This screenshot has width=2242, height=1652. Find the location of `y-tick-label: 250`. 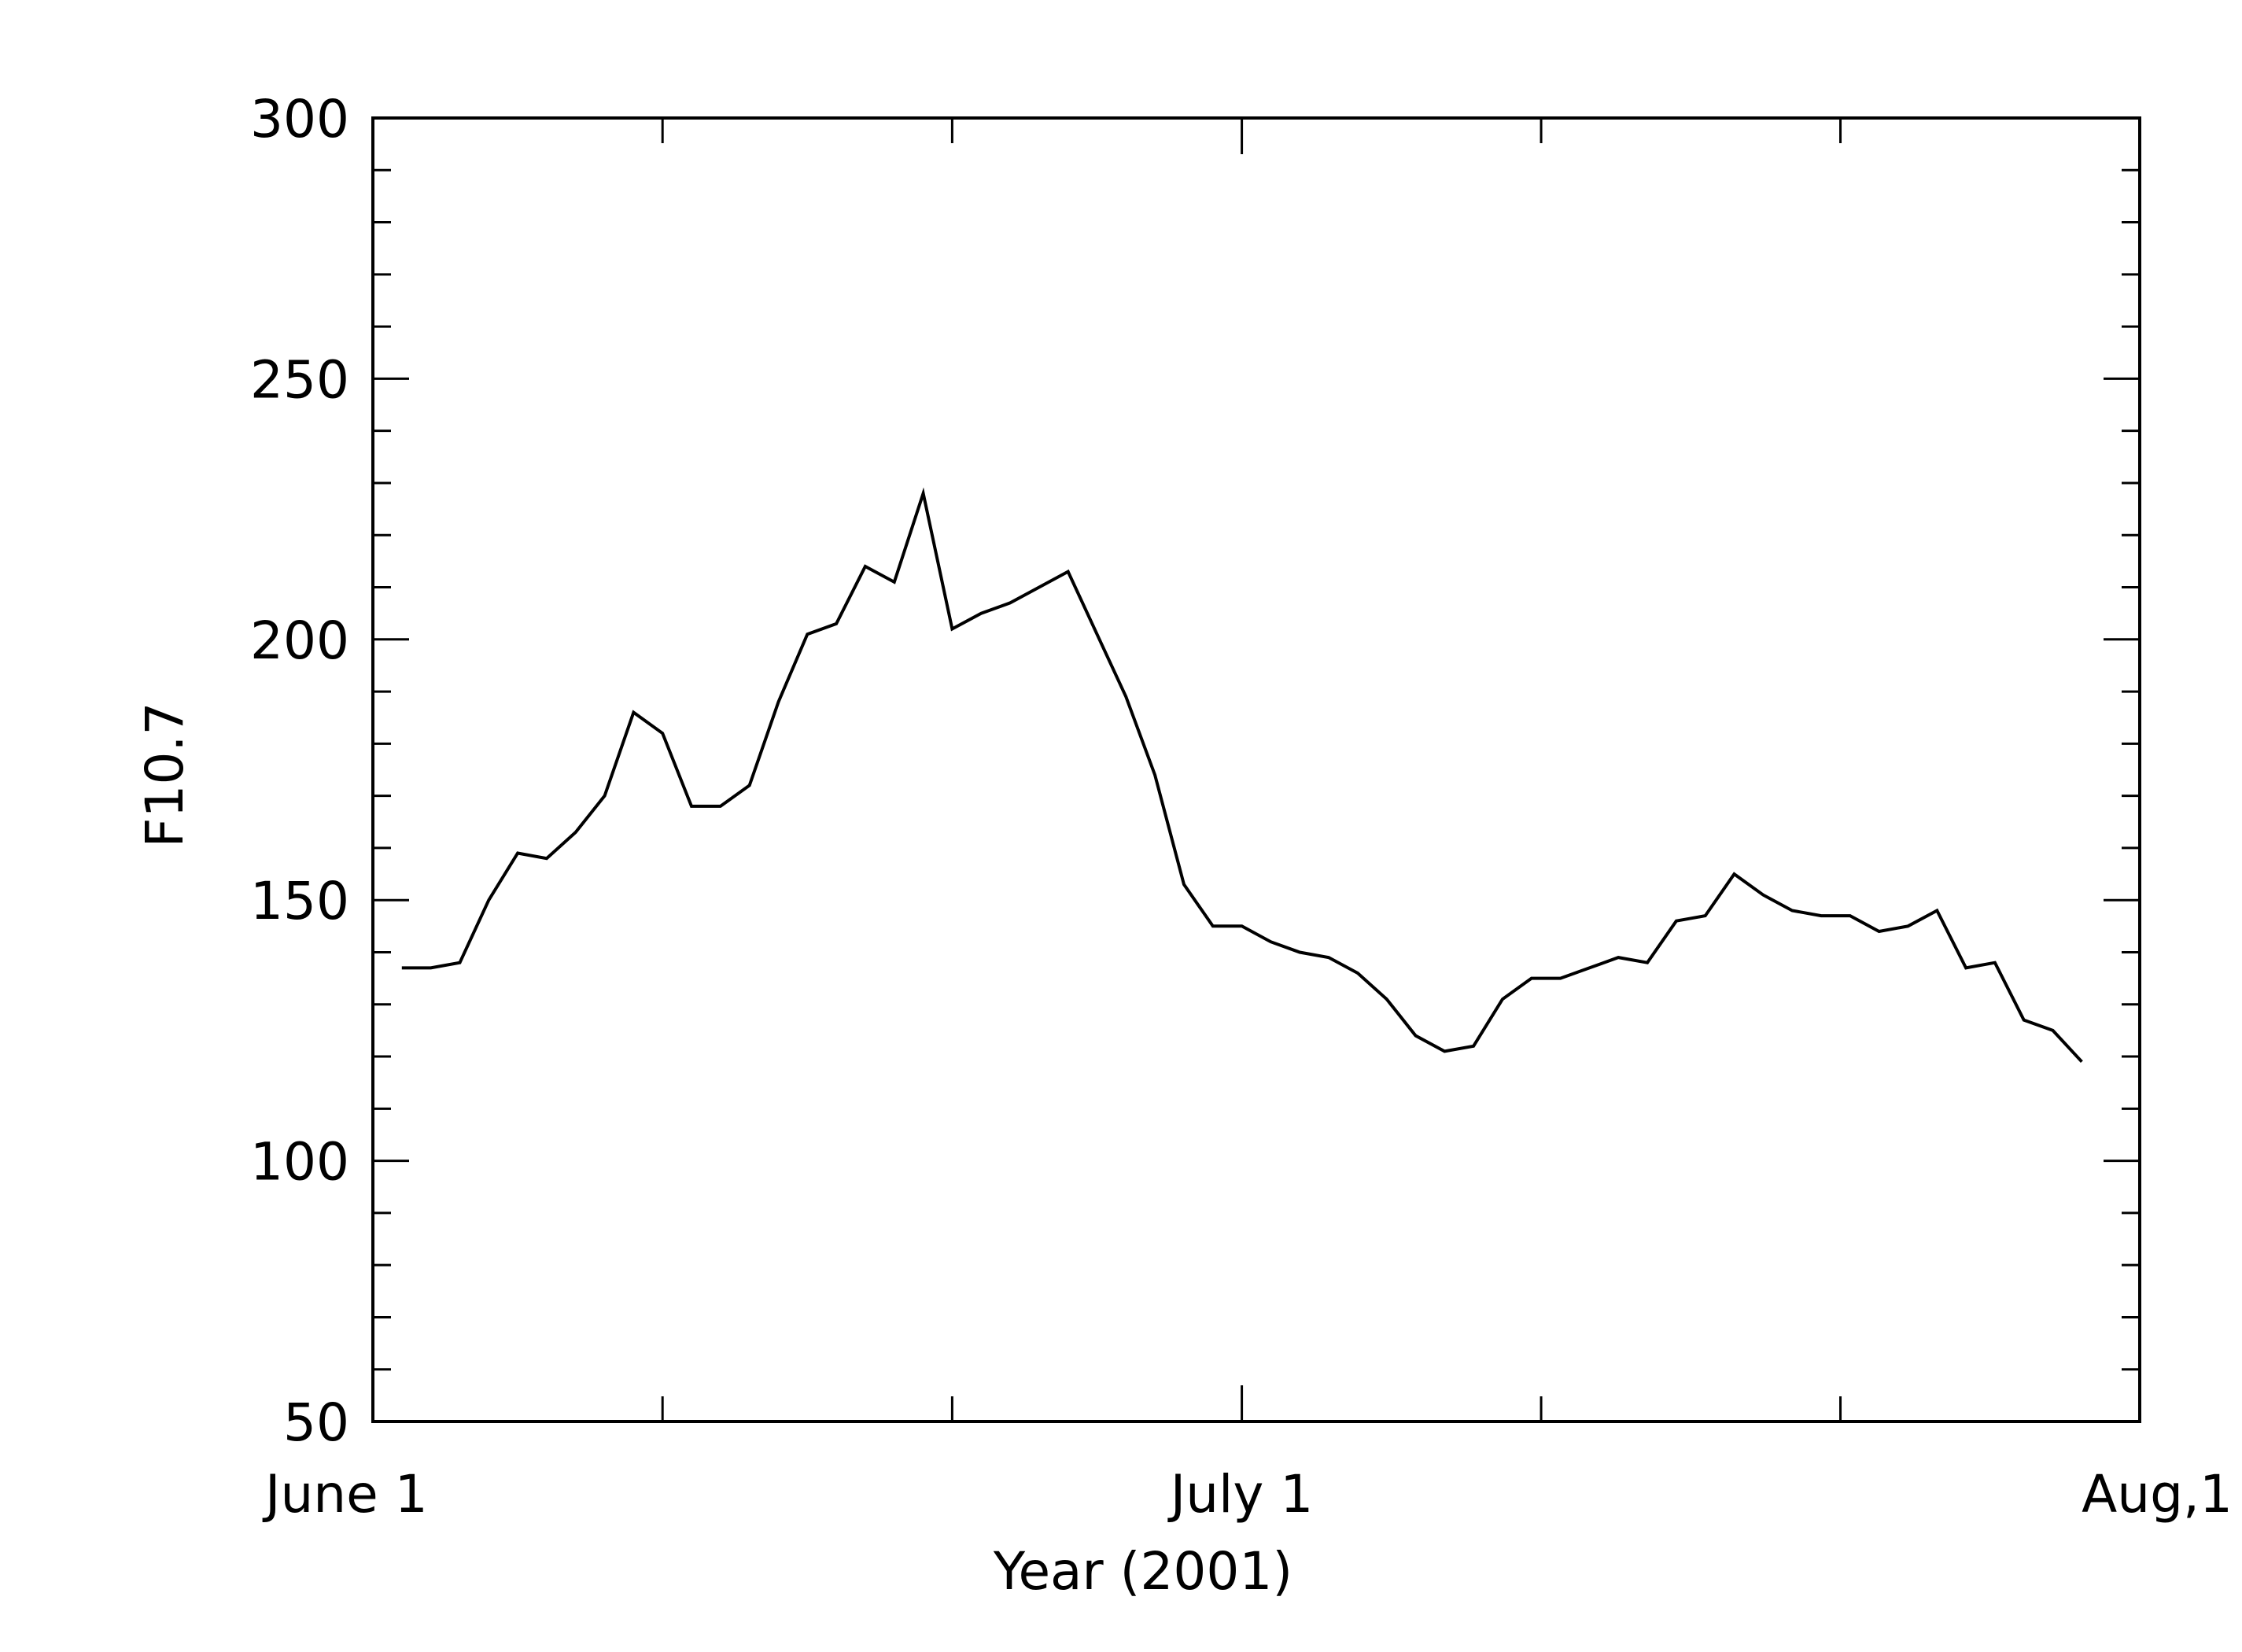

y-tick-label: 250 is located at coordinates (299, 379).